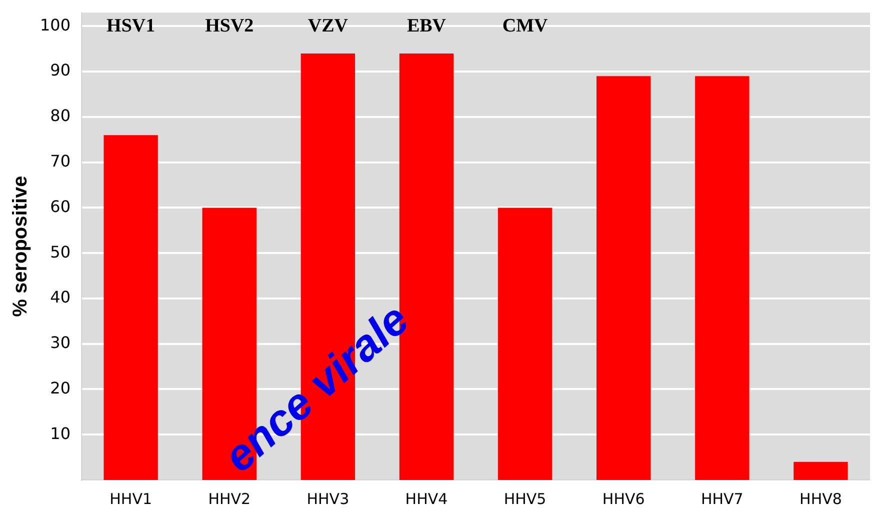 This screenshot has height=517, width=885. Describe the element at coordinates (60, 433) in the screenshot. I see `y-tick-label: 10` at that location.